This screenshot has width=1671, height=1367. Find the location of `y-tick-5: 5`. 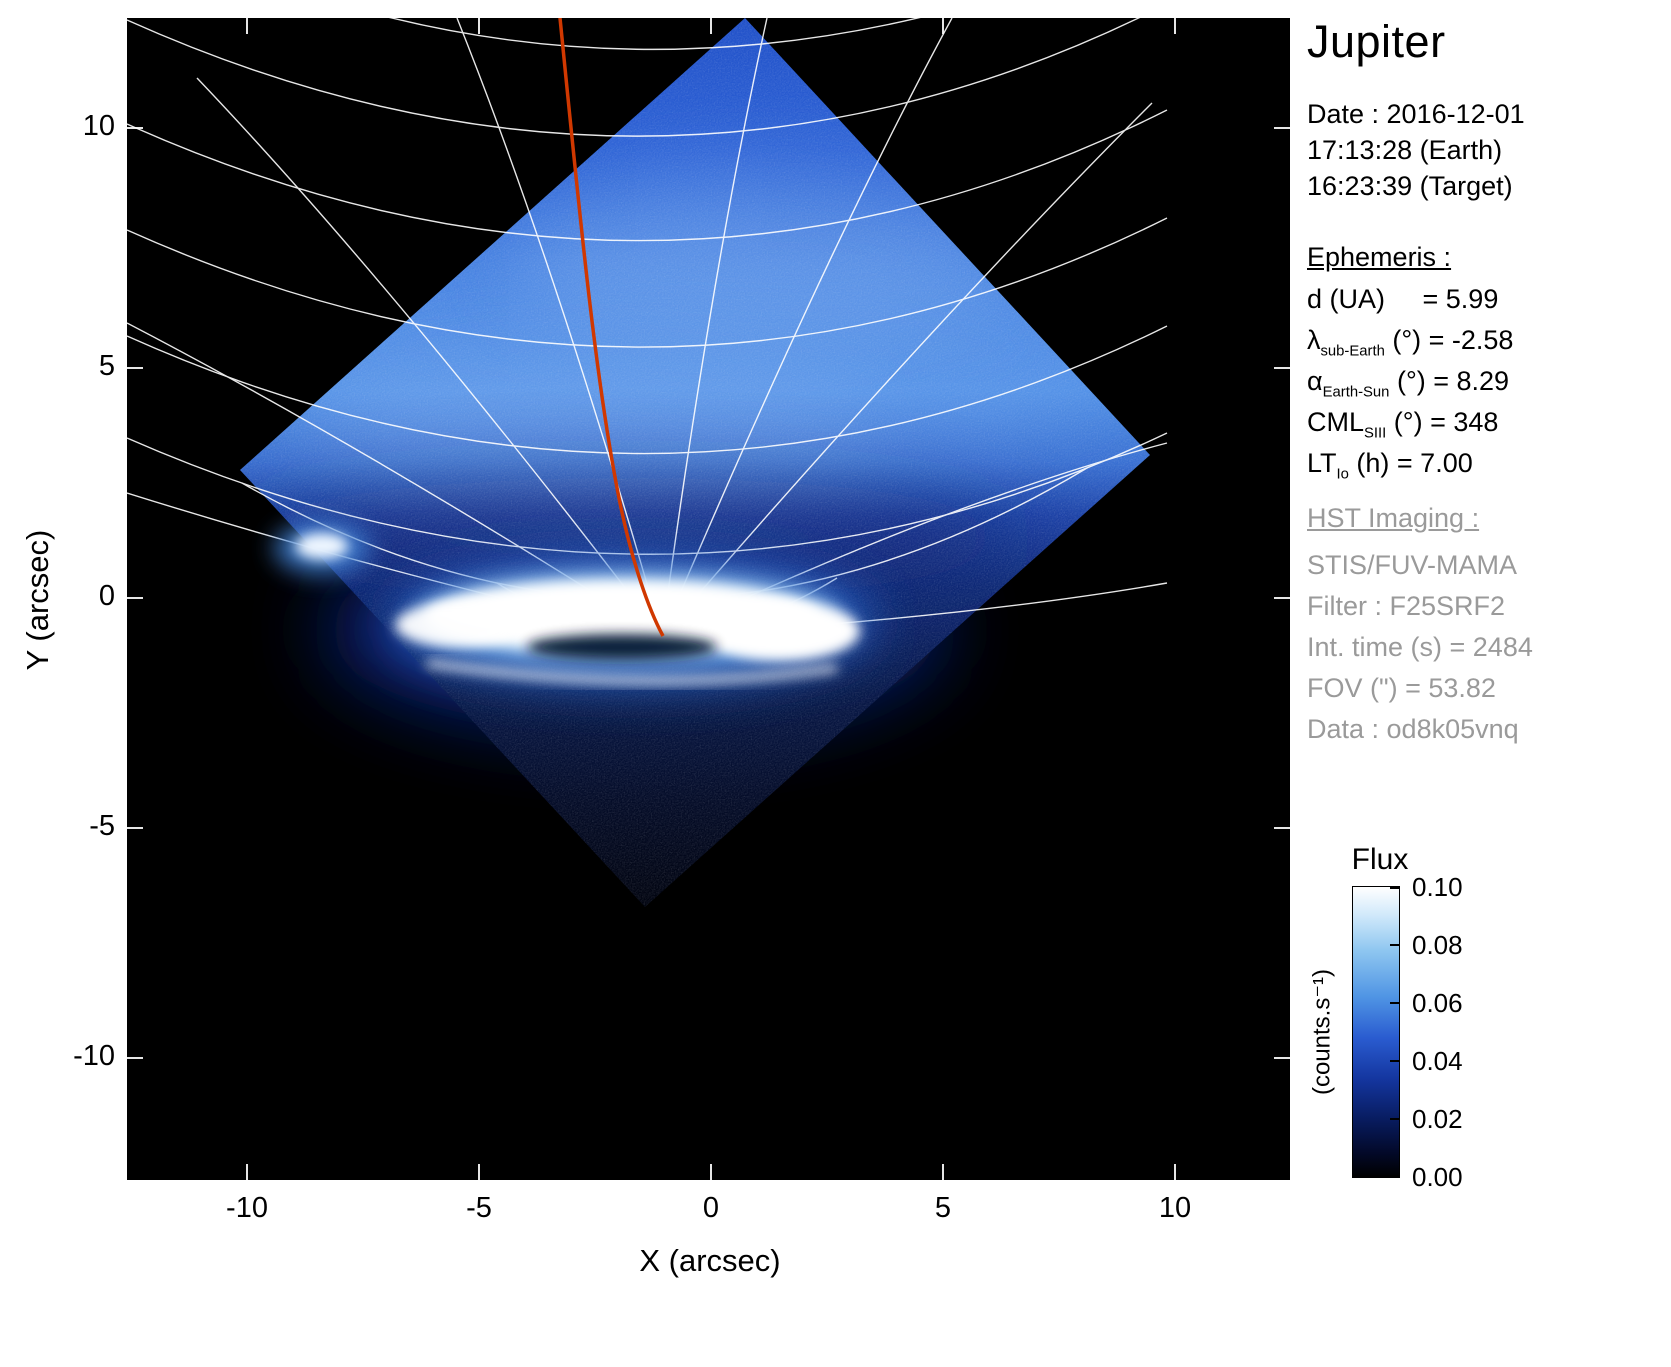

y-tick-5: 5 is located at coordinates (106, 366).